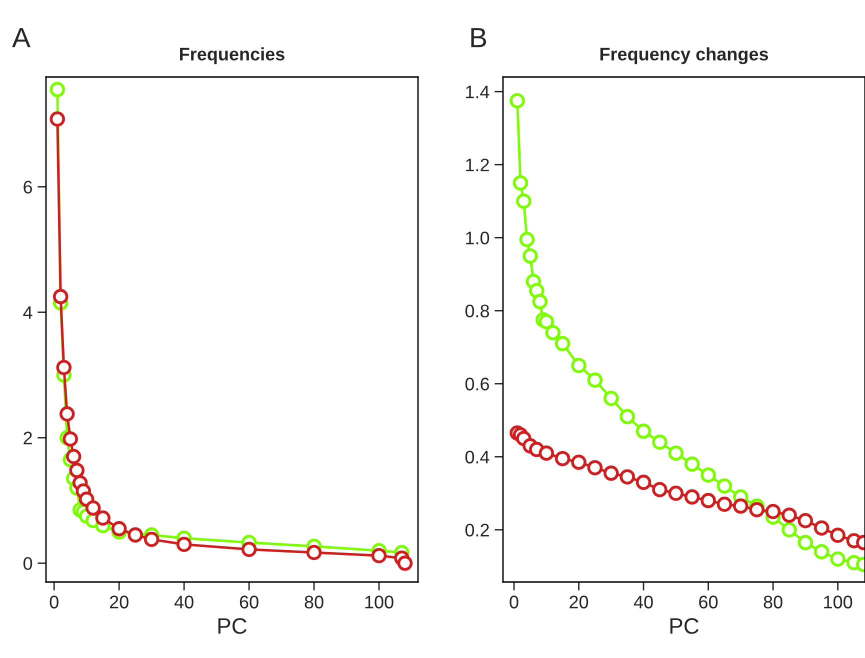 The height and width of the screenshot is (658, 865). Describe the element at coordinates (28, 187) in the screenshot. I see `y-tick-label: 6` at that location.